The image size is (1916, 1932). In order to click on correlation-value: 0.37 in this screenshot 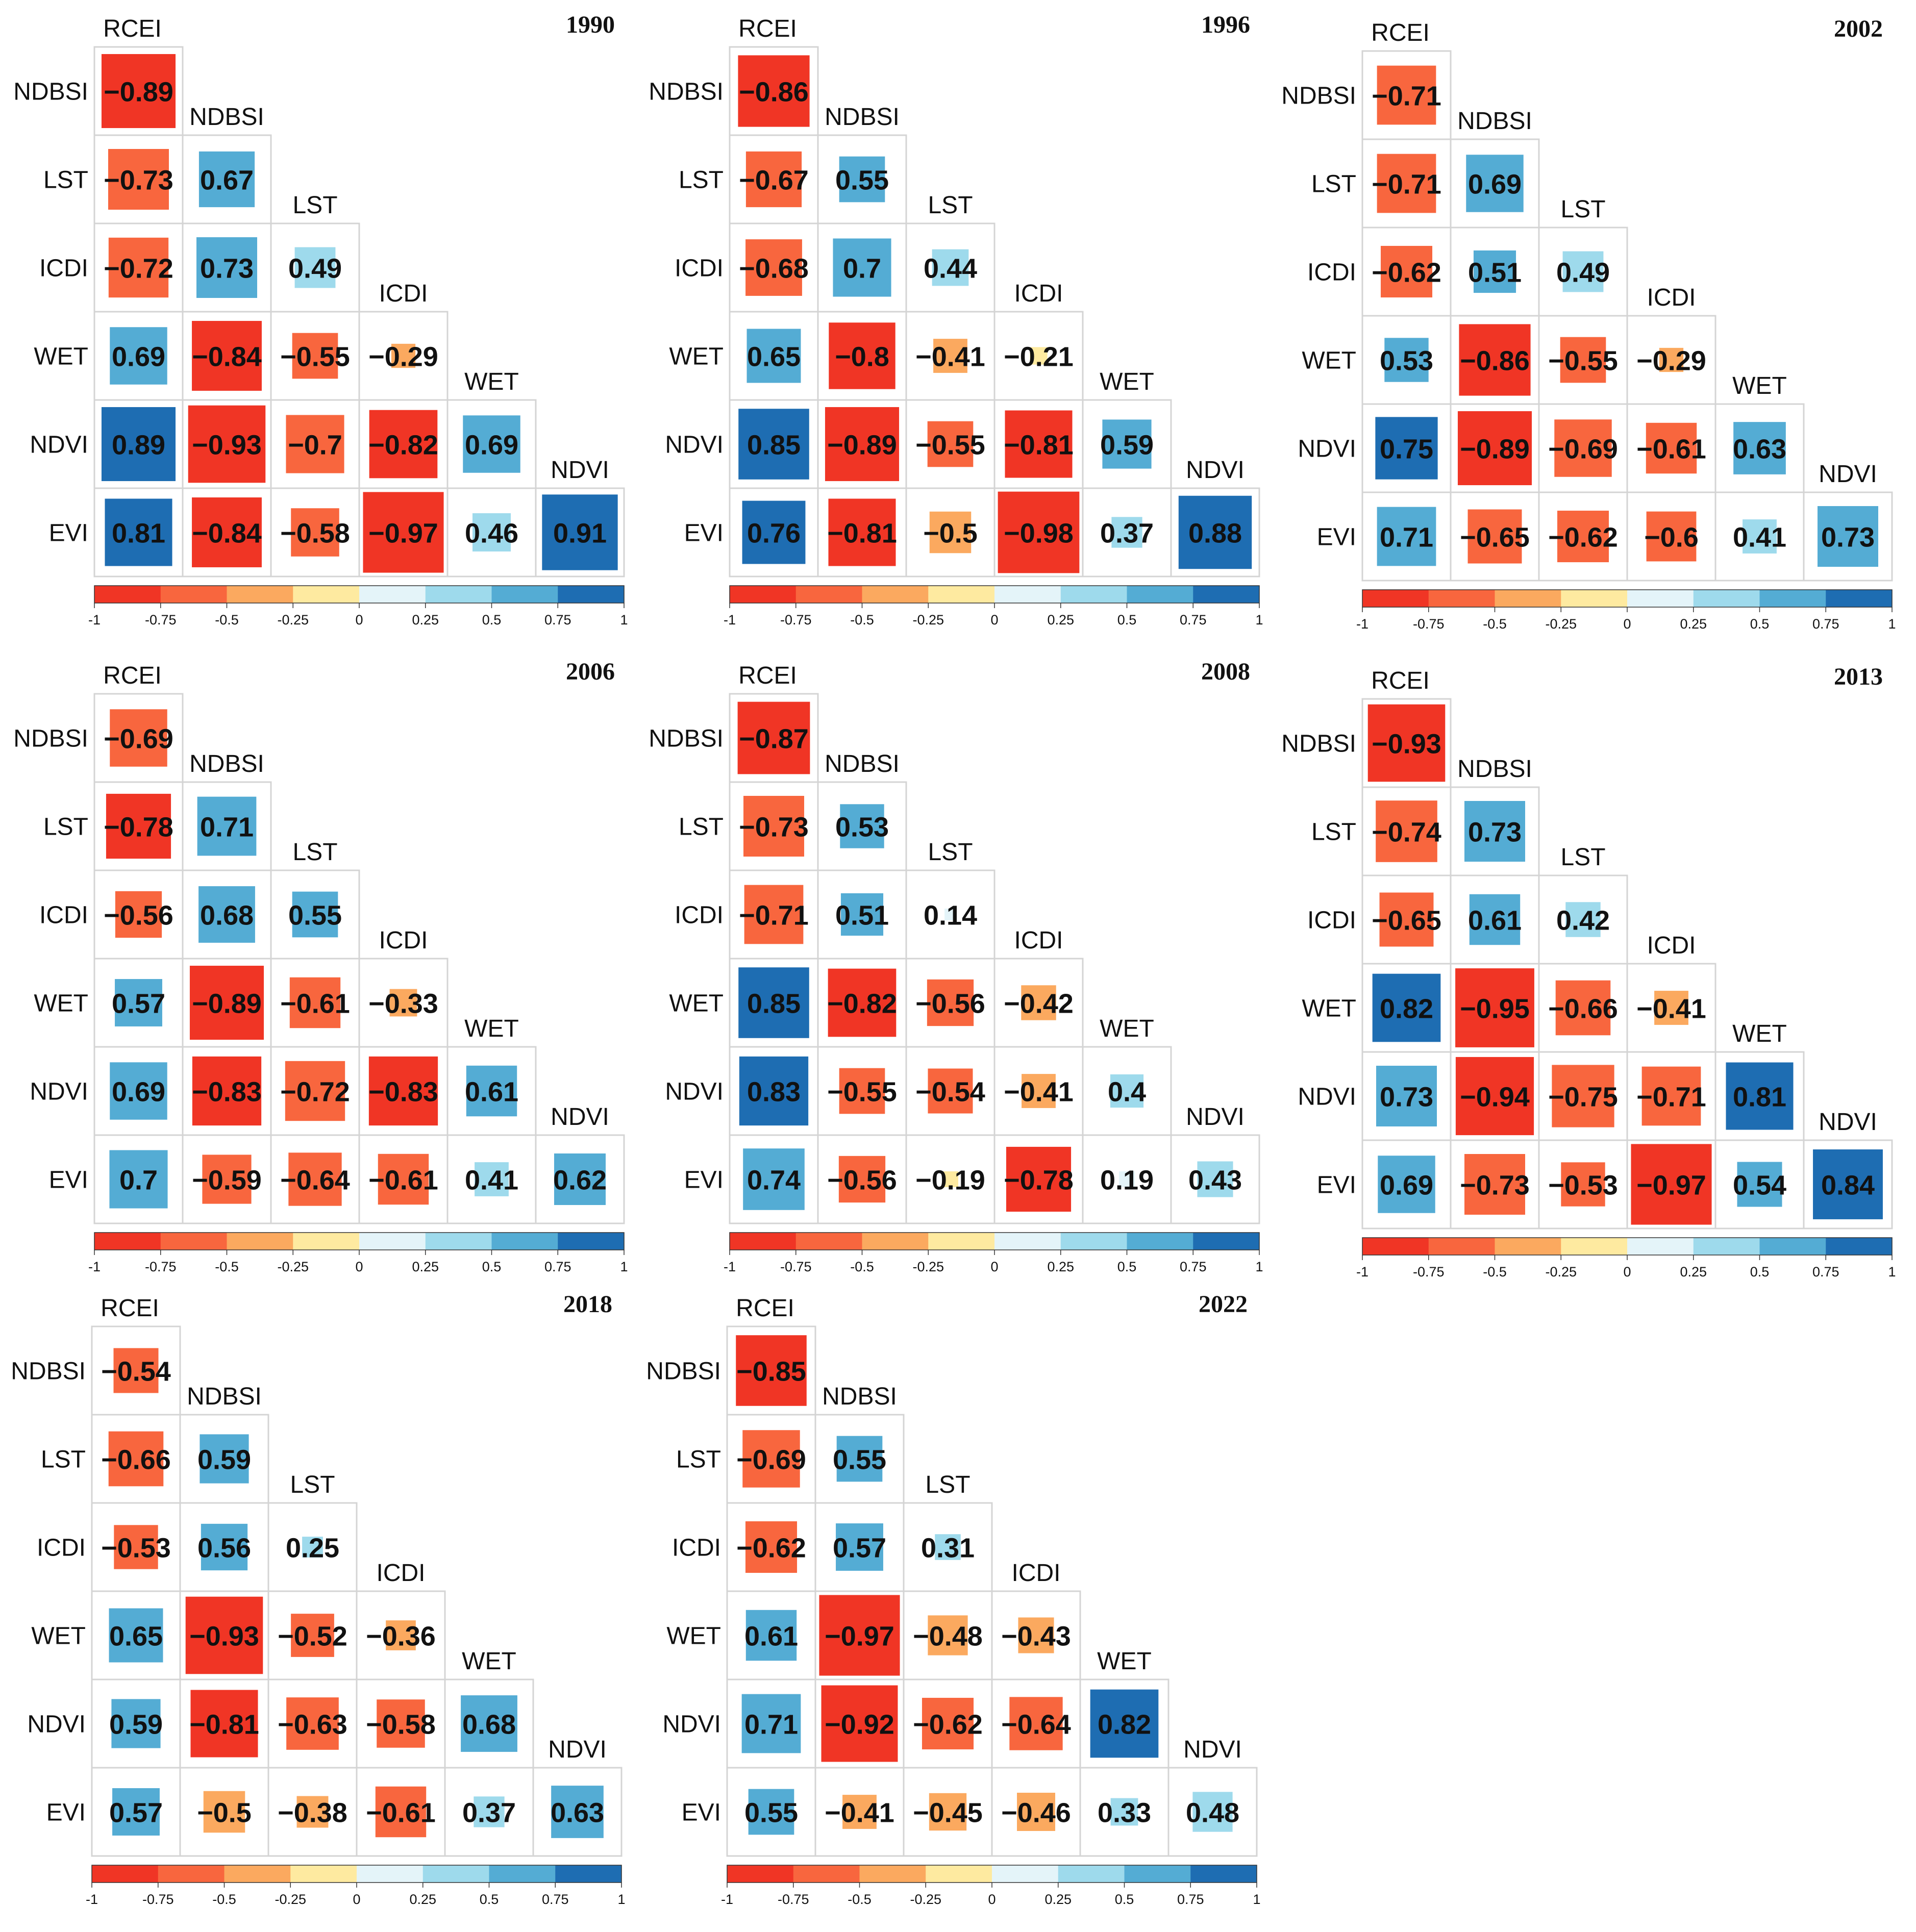, I will do `click(489, 1813)`.